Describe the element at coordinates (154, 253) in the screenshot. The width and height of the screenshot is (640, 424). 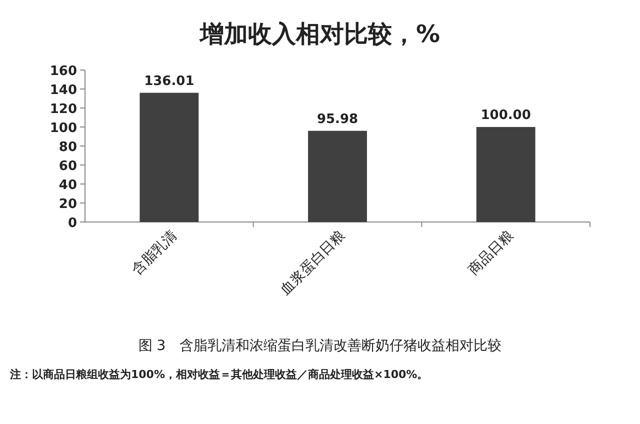
I see `x-tick-label: 含脂乳清` at that location.